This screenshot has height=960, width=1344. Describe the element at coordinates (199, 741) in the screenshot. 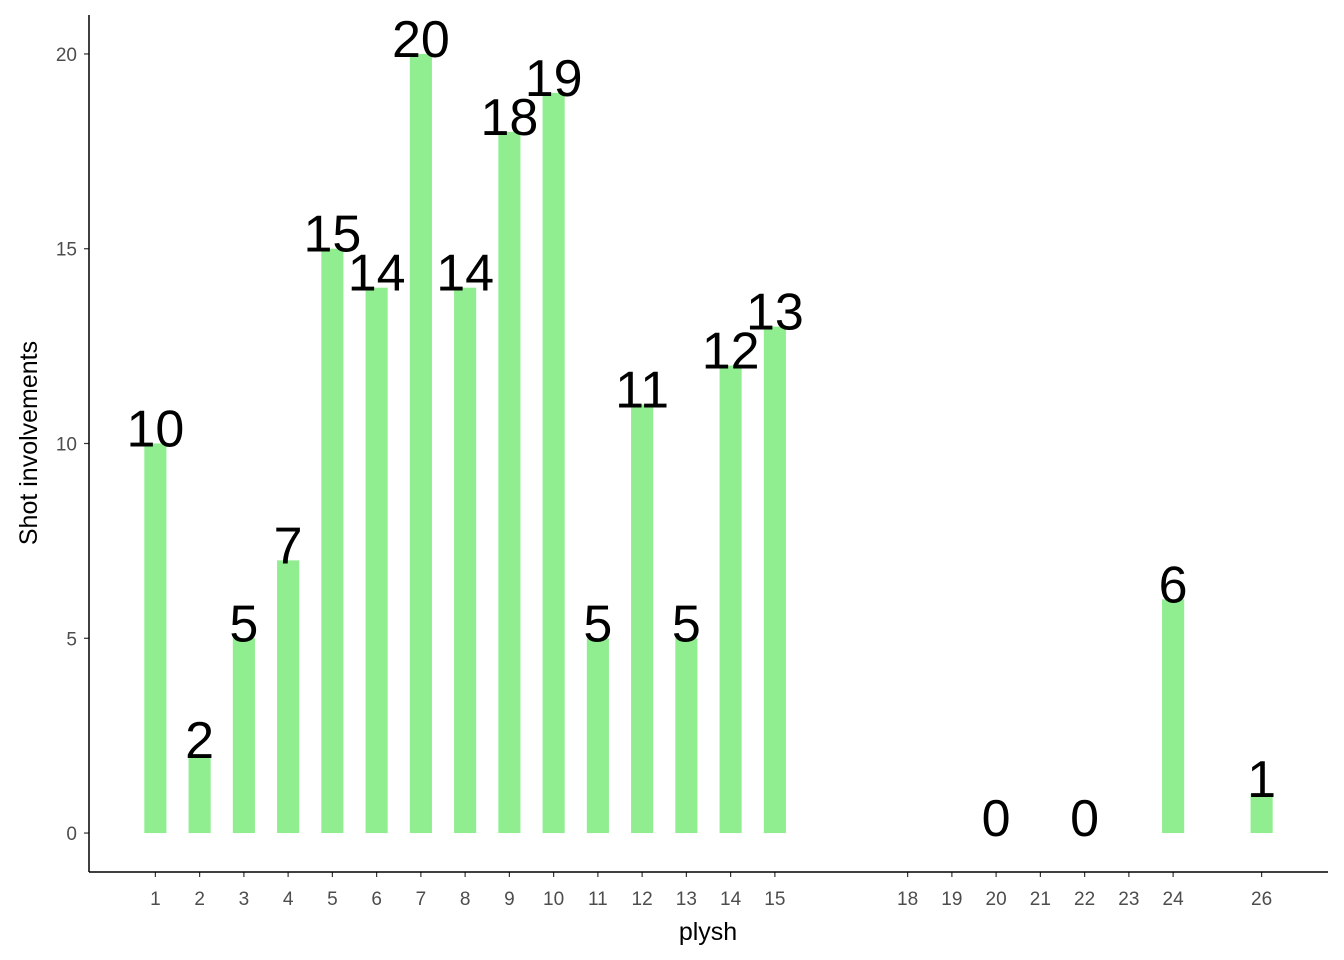

I see `value-label: 2` at that location.